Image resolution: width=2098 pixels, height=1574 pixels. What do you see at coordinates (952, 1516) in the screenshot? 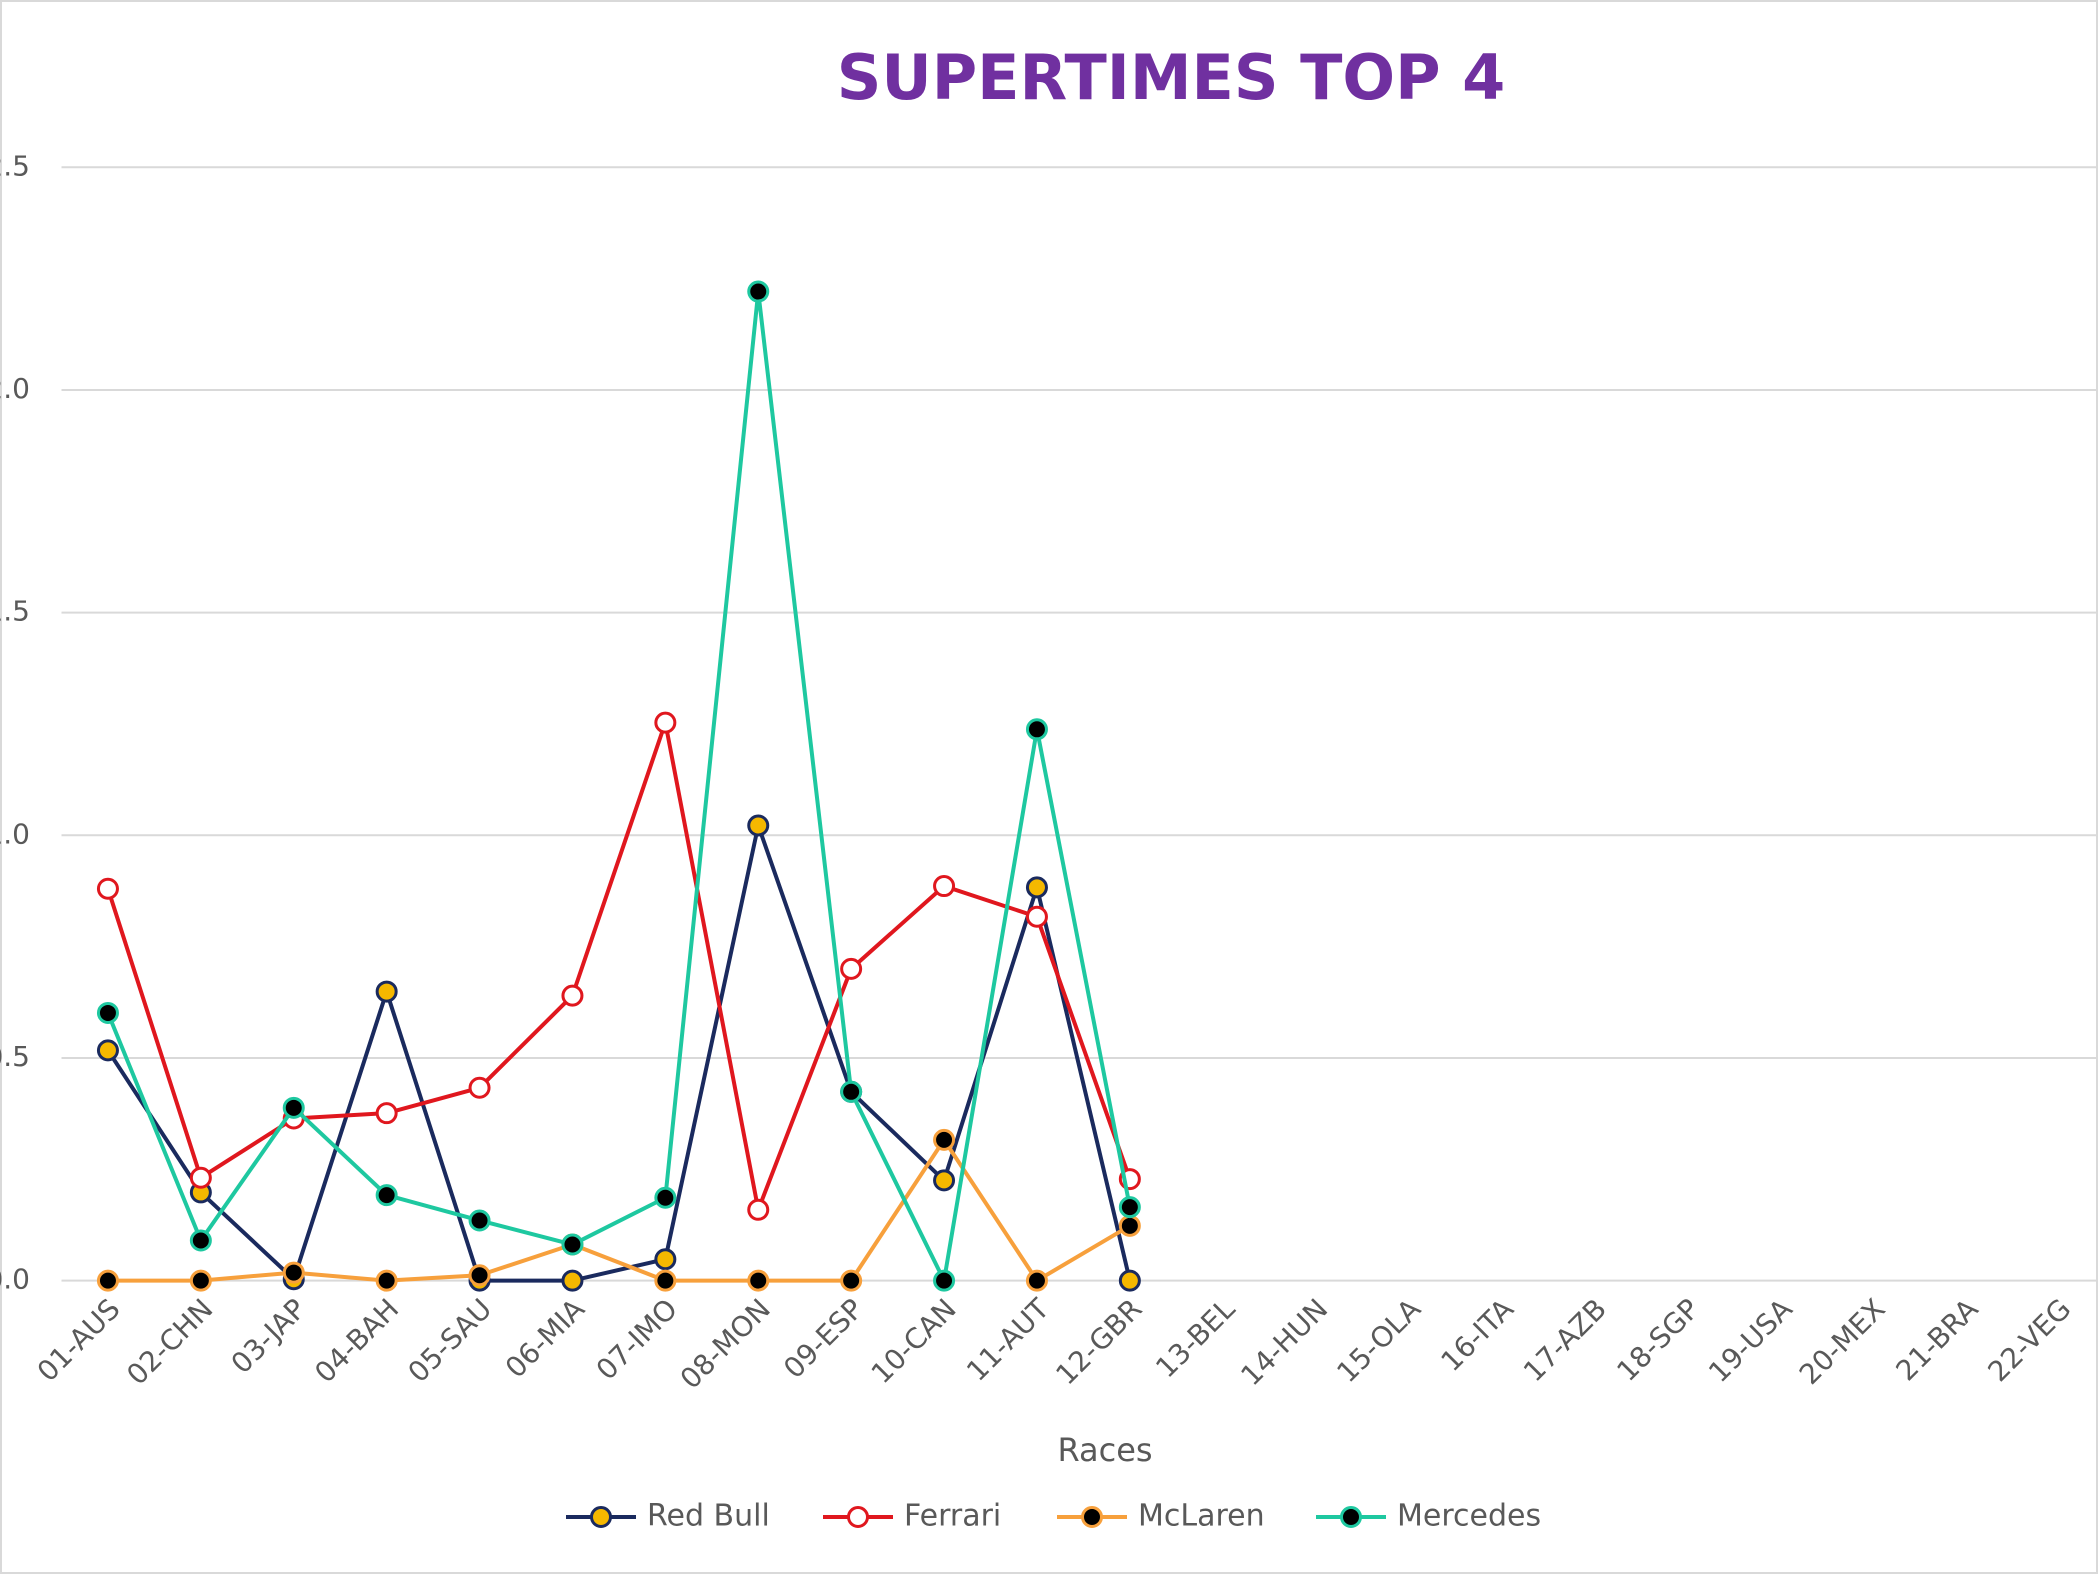
I see `legend-label: Ferrari` at bounding box center [952, 1516].